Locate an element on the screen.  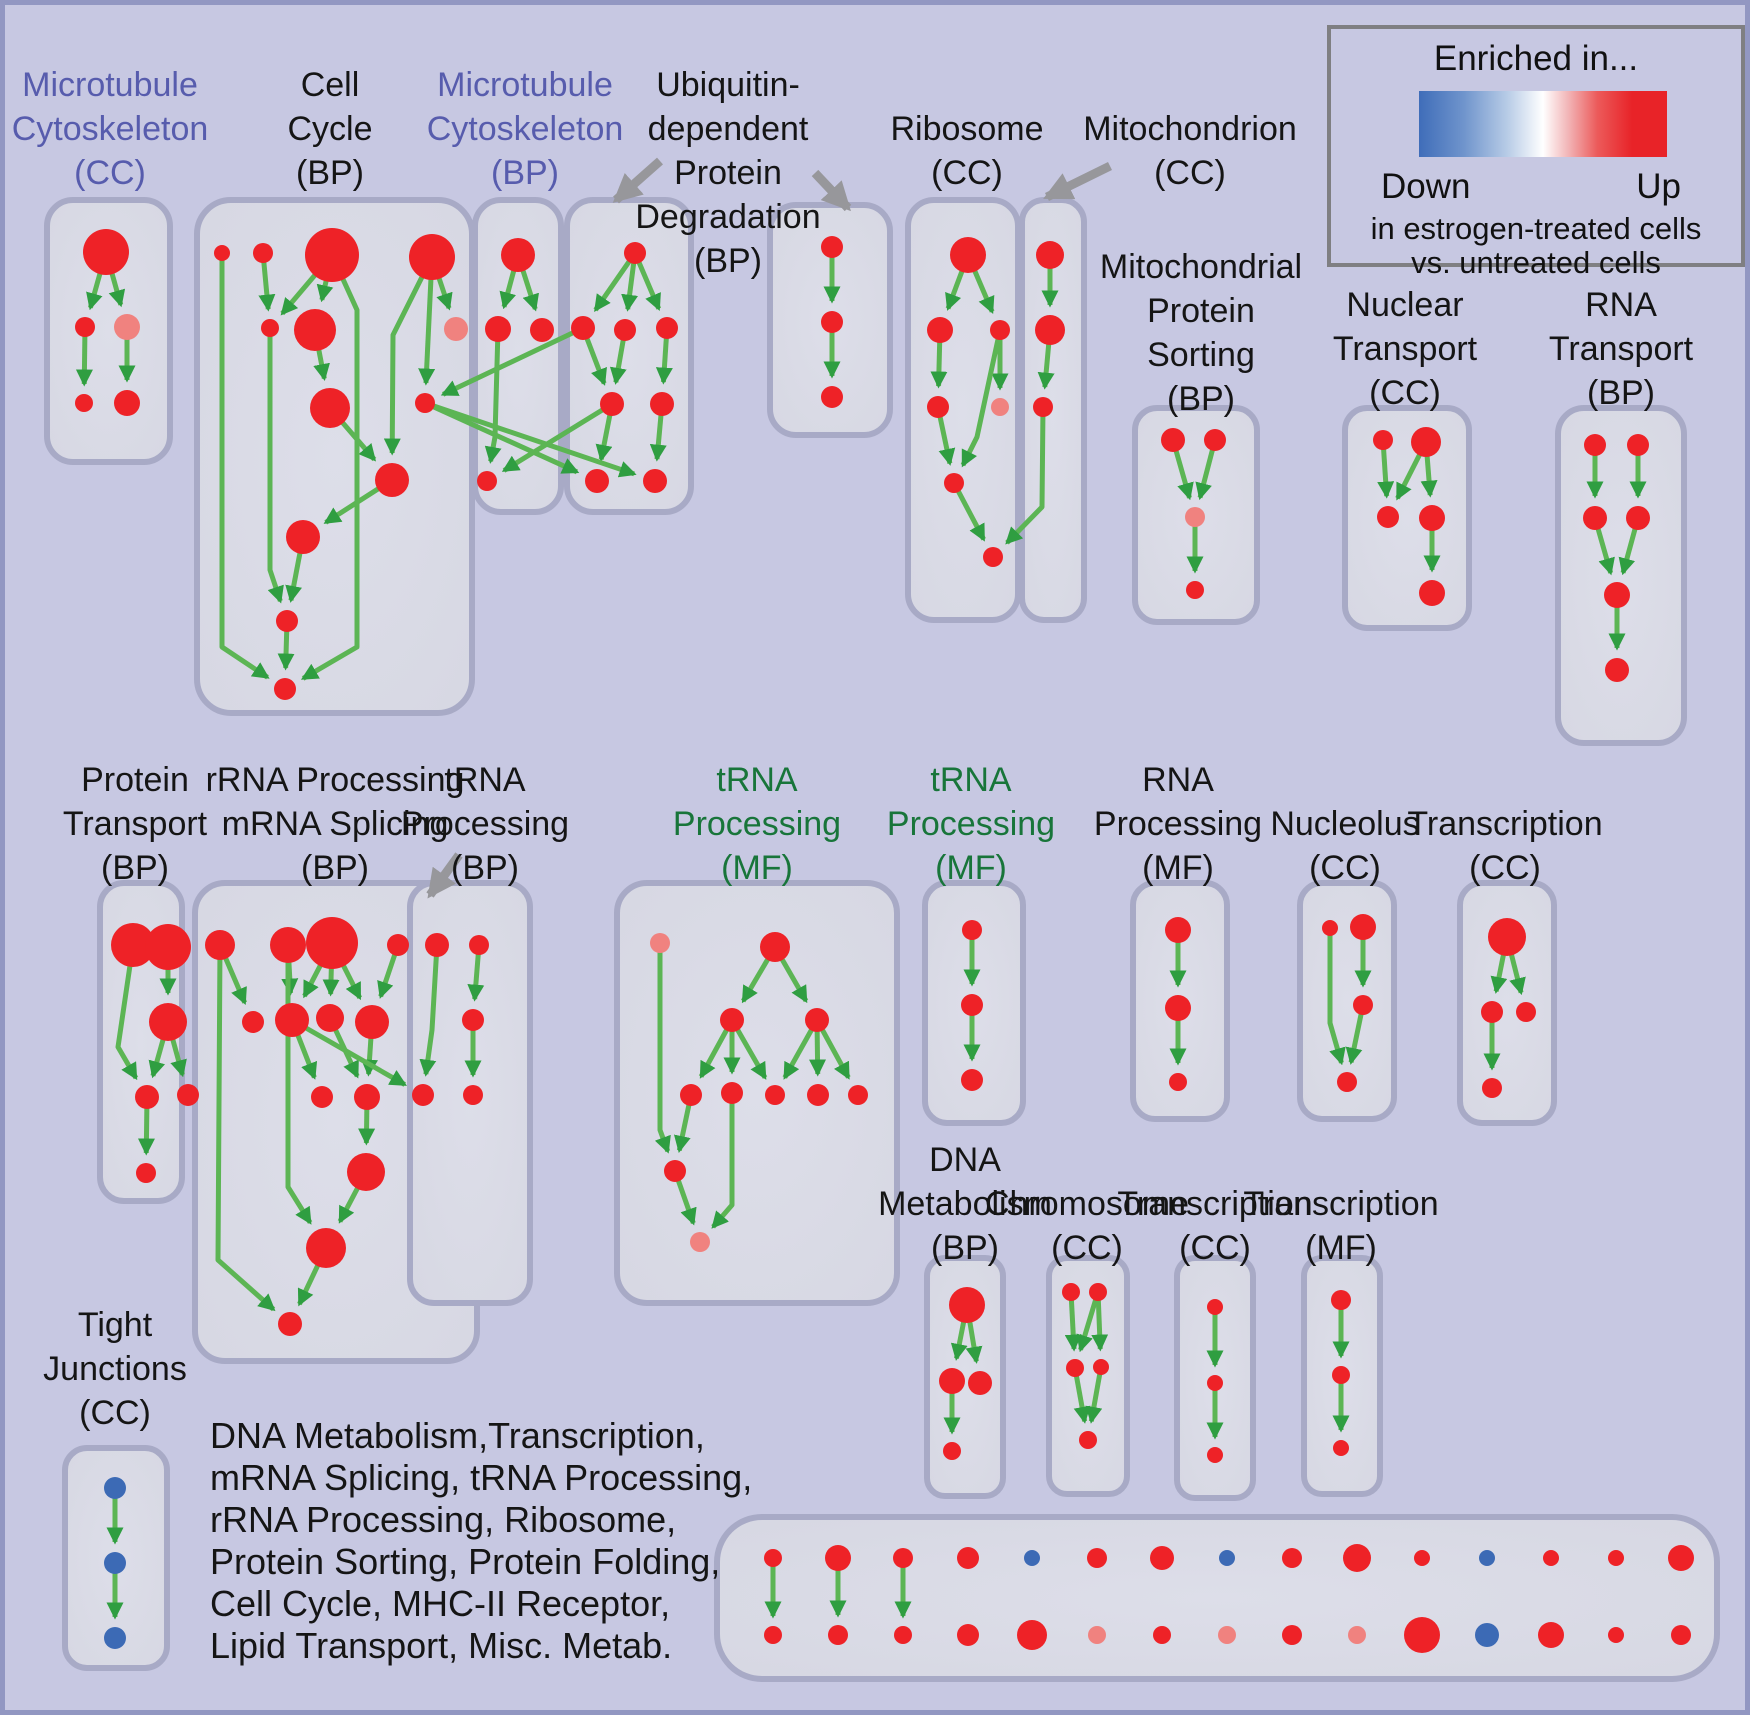
label-rna-transport-bp: RNA Transport (BP) is located at coordinates (1621, 349).